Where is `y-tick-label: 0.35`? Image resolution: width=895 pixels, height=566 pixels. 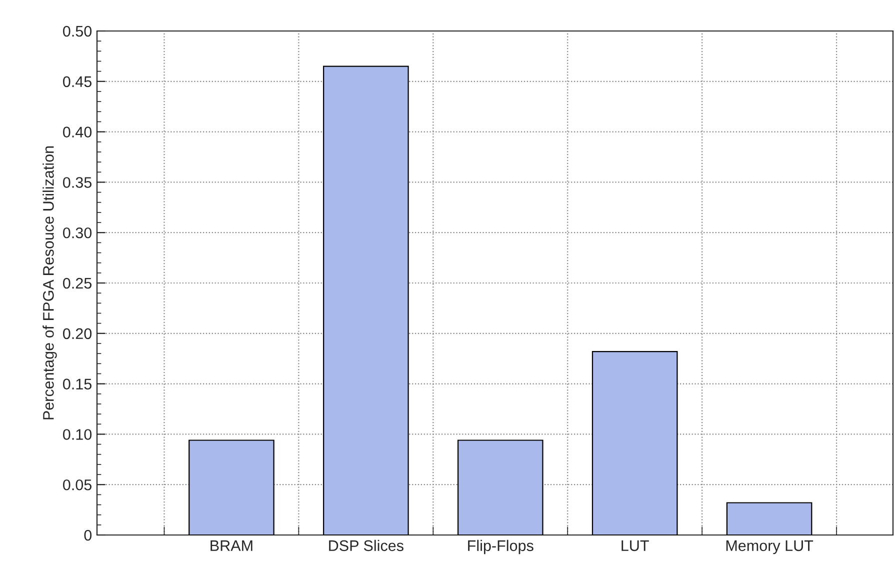
y-tick-label: 0.35 is located at coordinates (77, 182).